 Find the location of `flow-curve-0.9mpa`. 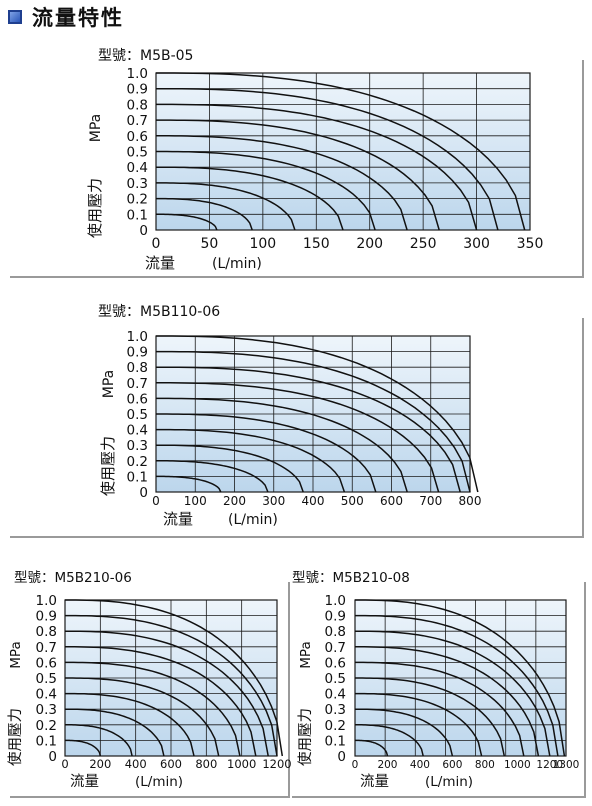

flow-curve-0.9mpa is located at coordinates (457, 685).